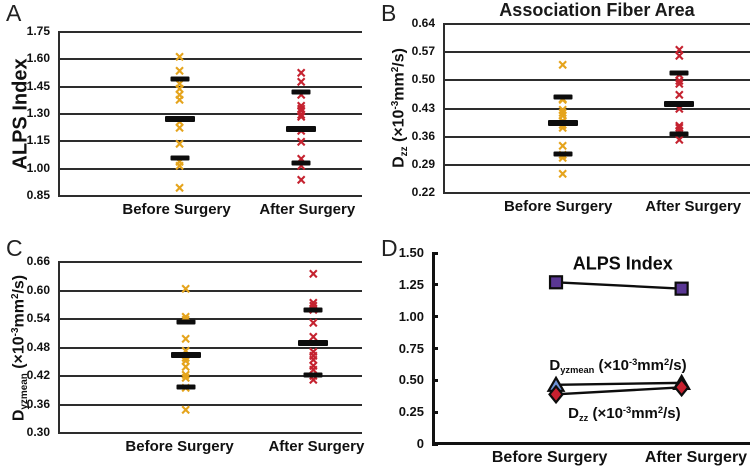 The height and width of the screenshot is (471, 755). Describe the element at coordinates (38, 432) in the screenshot. I see `y-tick-label: 0.30` at that location.